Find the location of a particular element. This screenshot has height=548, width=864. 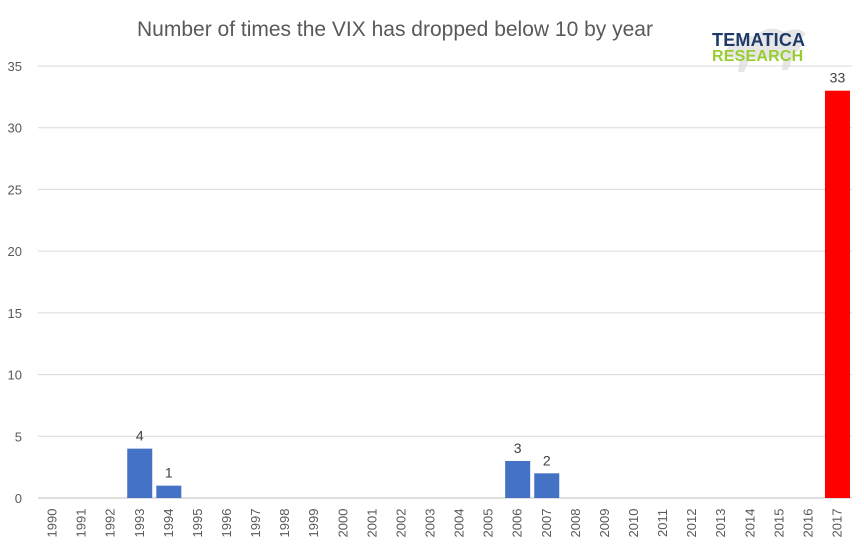

x-tick-label: 2017 is located at coordinates (836, 523).